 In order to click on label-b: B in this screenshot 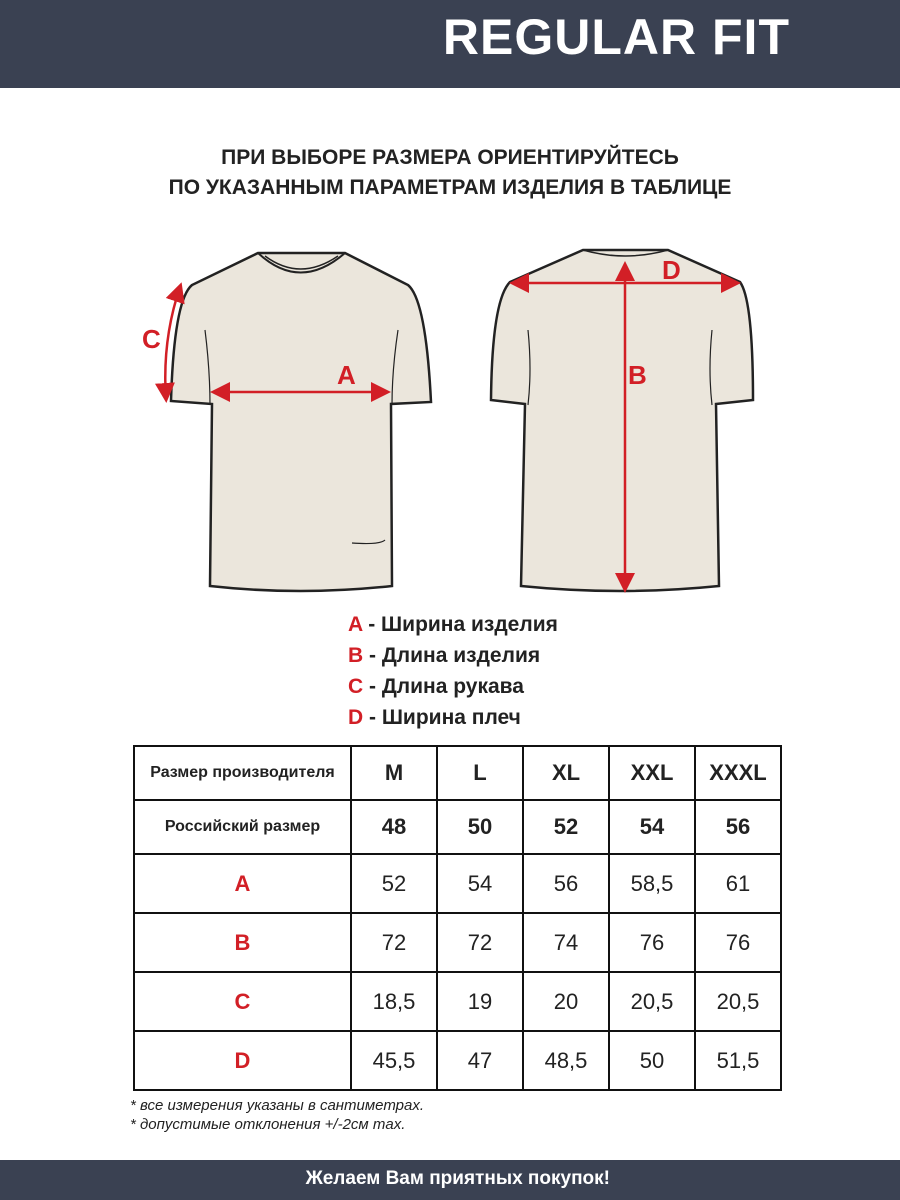, I will do `click(637, 375)`.